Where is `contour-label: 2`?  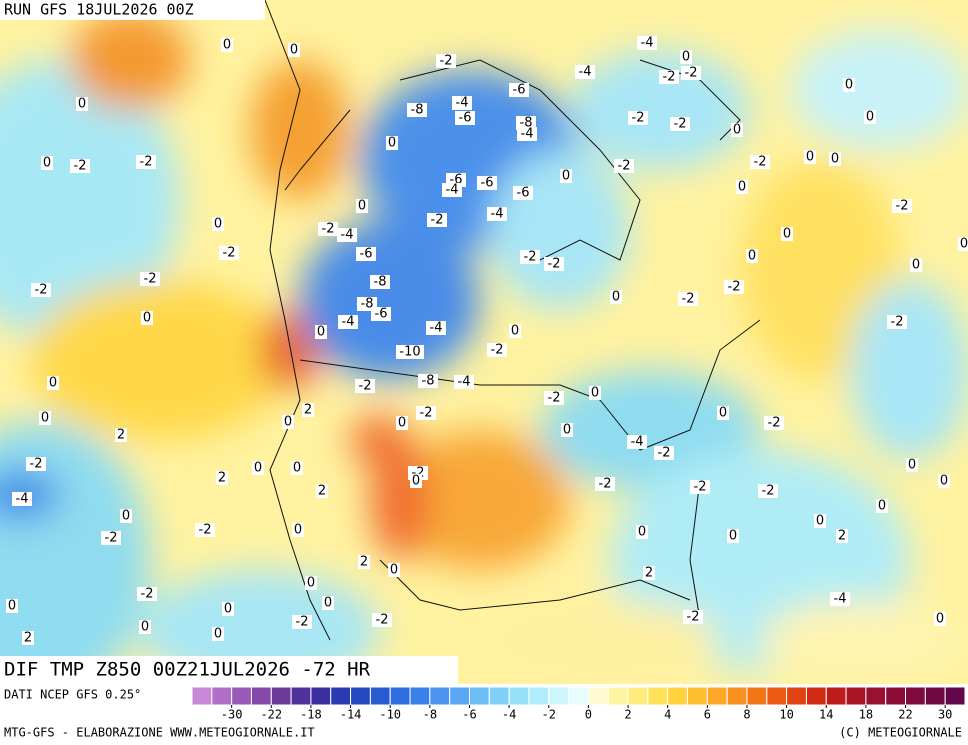 contour-label: 2 is located at coordinates (28, 638).